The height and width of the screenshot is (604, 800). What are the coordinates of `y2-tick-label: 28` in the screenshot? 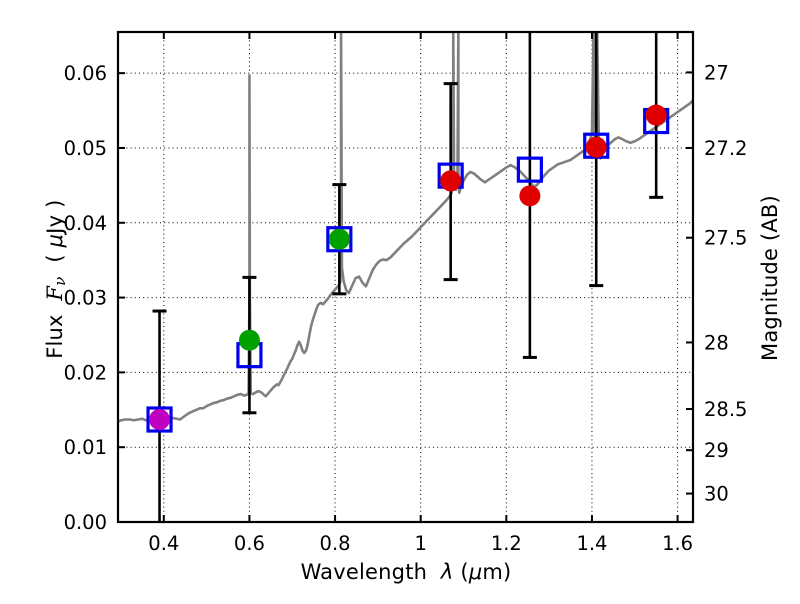 It's located at (716, 342).